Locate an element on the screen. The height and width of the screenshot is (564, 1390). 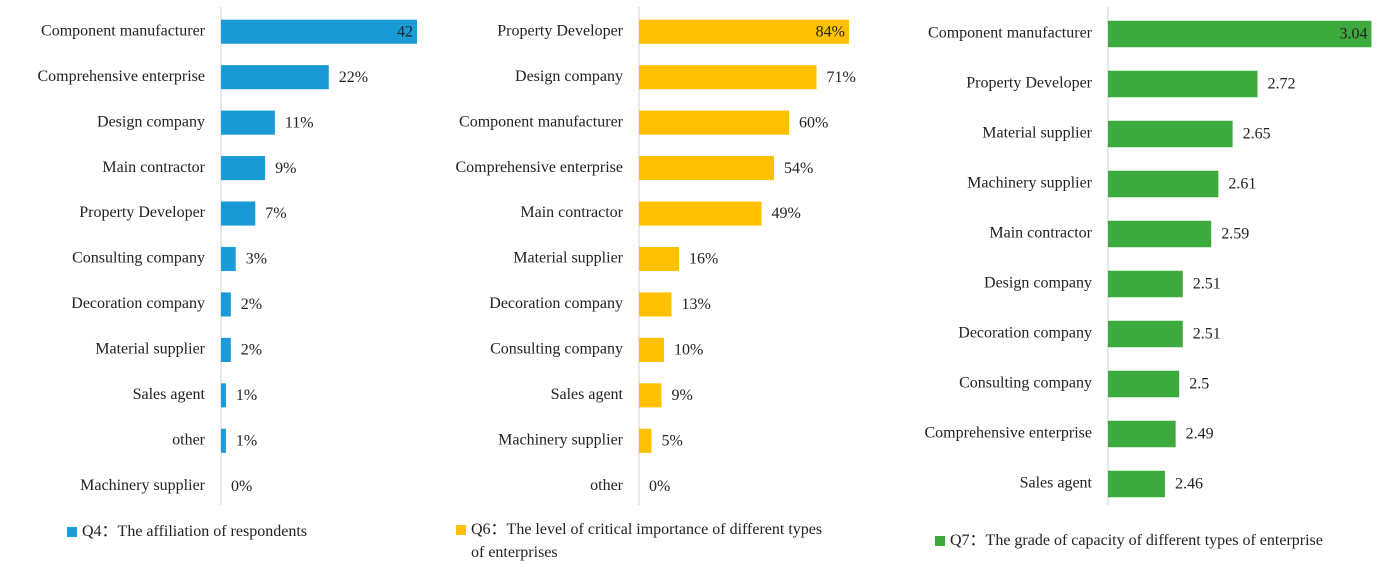
value-label: 22% is located at coordinates (353, 77).